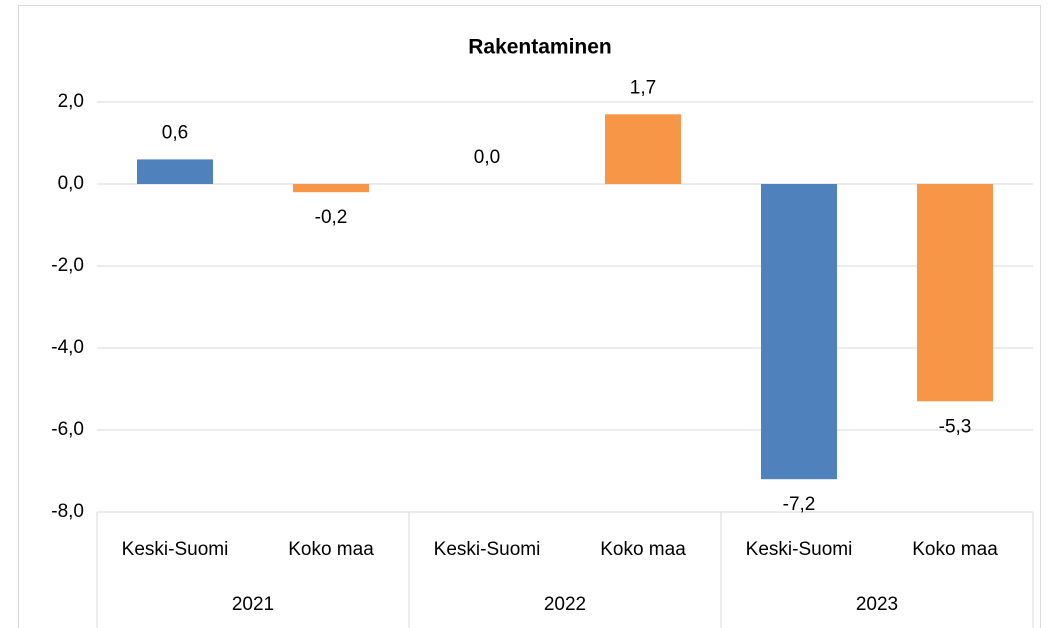  What do you see at coordinates (67, 511) in the screenshot?
I see `y-tick-label: -8,0` at bounding box center [67, 511].